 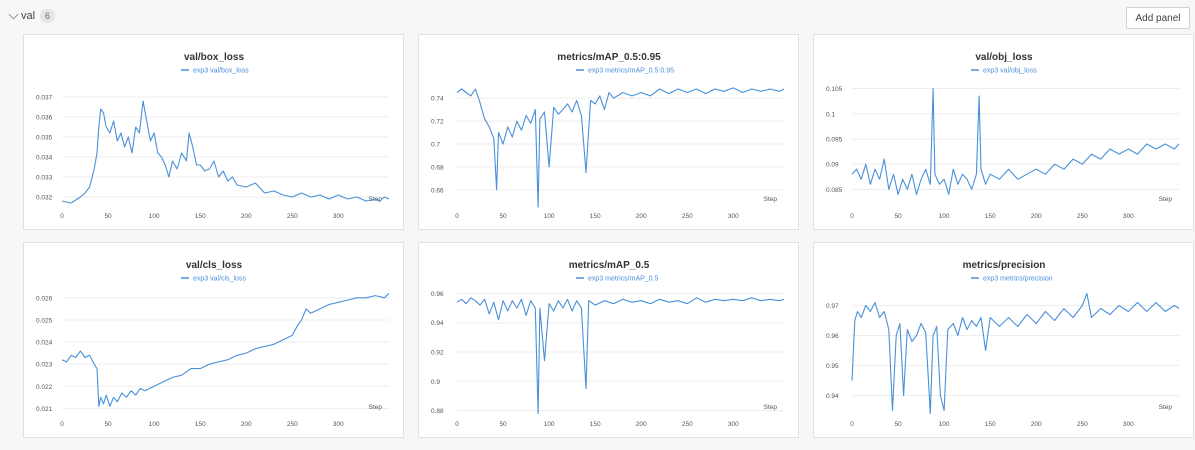 What do you see at coordinates (44, 198) in the screenshot?
I see `y-tick-label: 0.032` at bounding box center [44, 198].